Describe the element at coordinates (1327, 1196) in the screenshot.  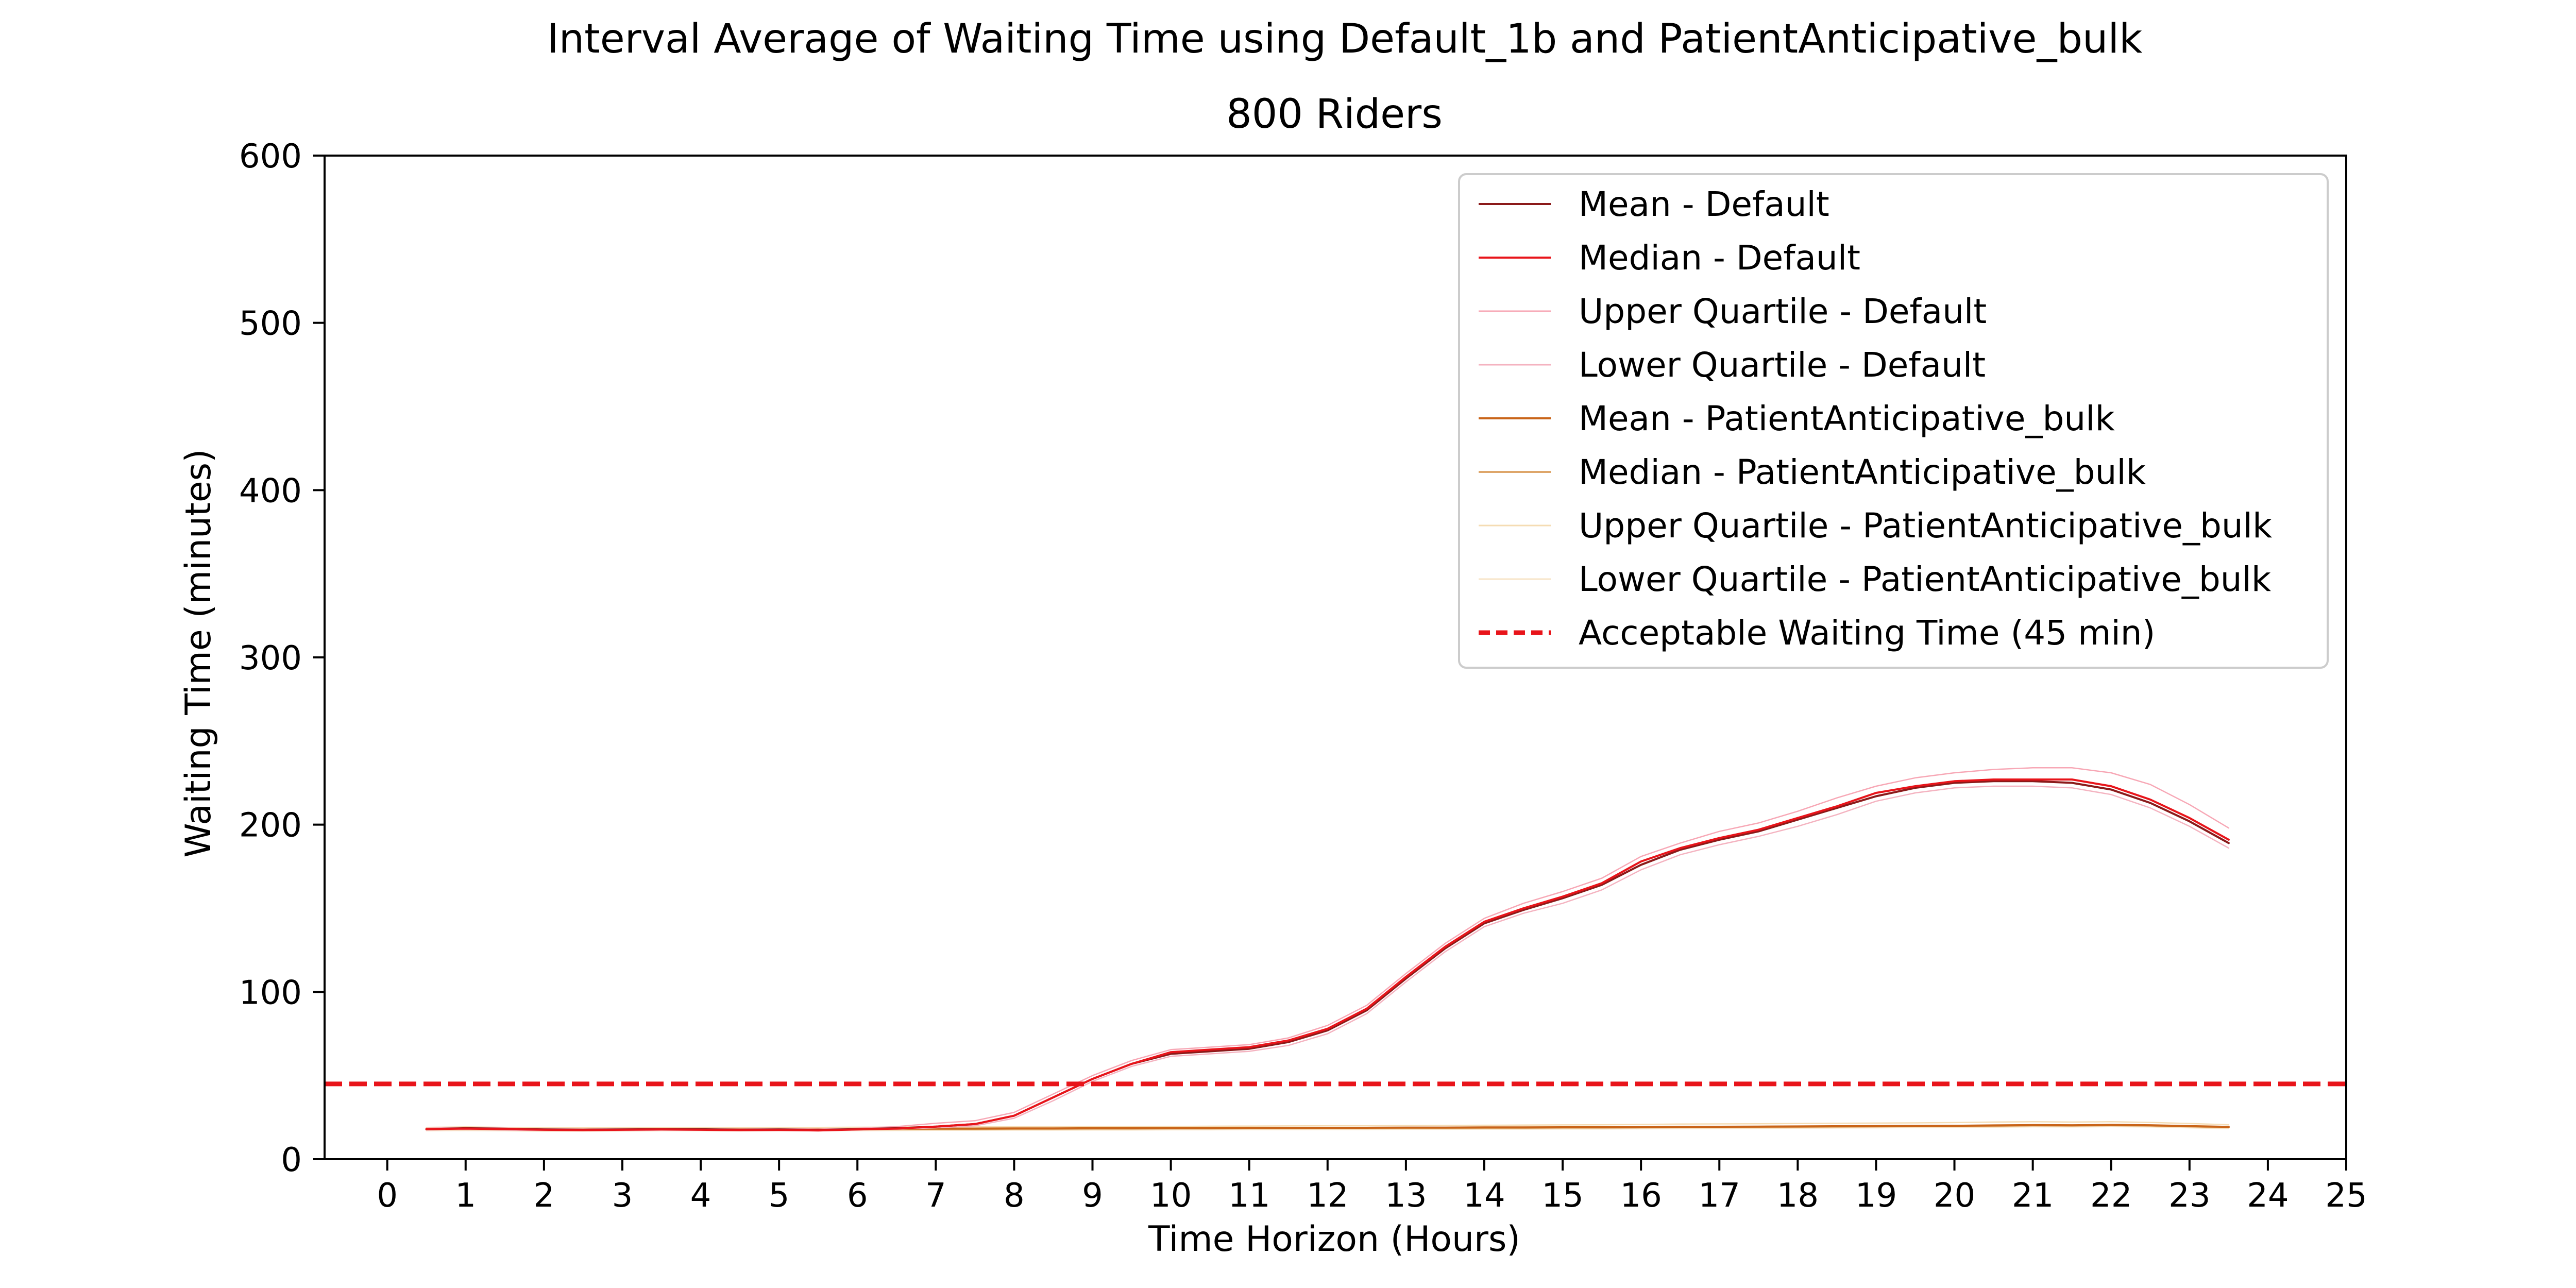
I see `x-tick-label: 12` at that location.